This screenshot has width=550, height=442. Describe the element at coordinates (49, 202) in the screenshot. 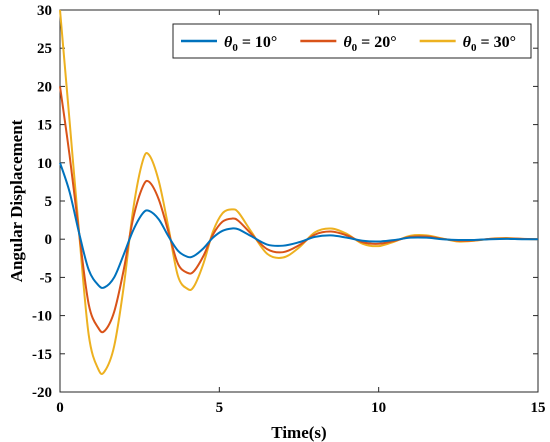

I see `y-tick-label: 5` at that location.